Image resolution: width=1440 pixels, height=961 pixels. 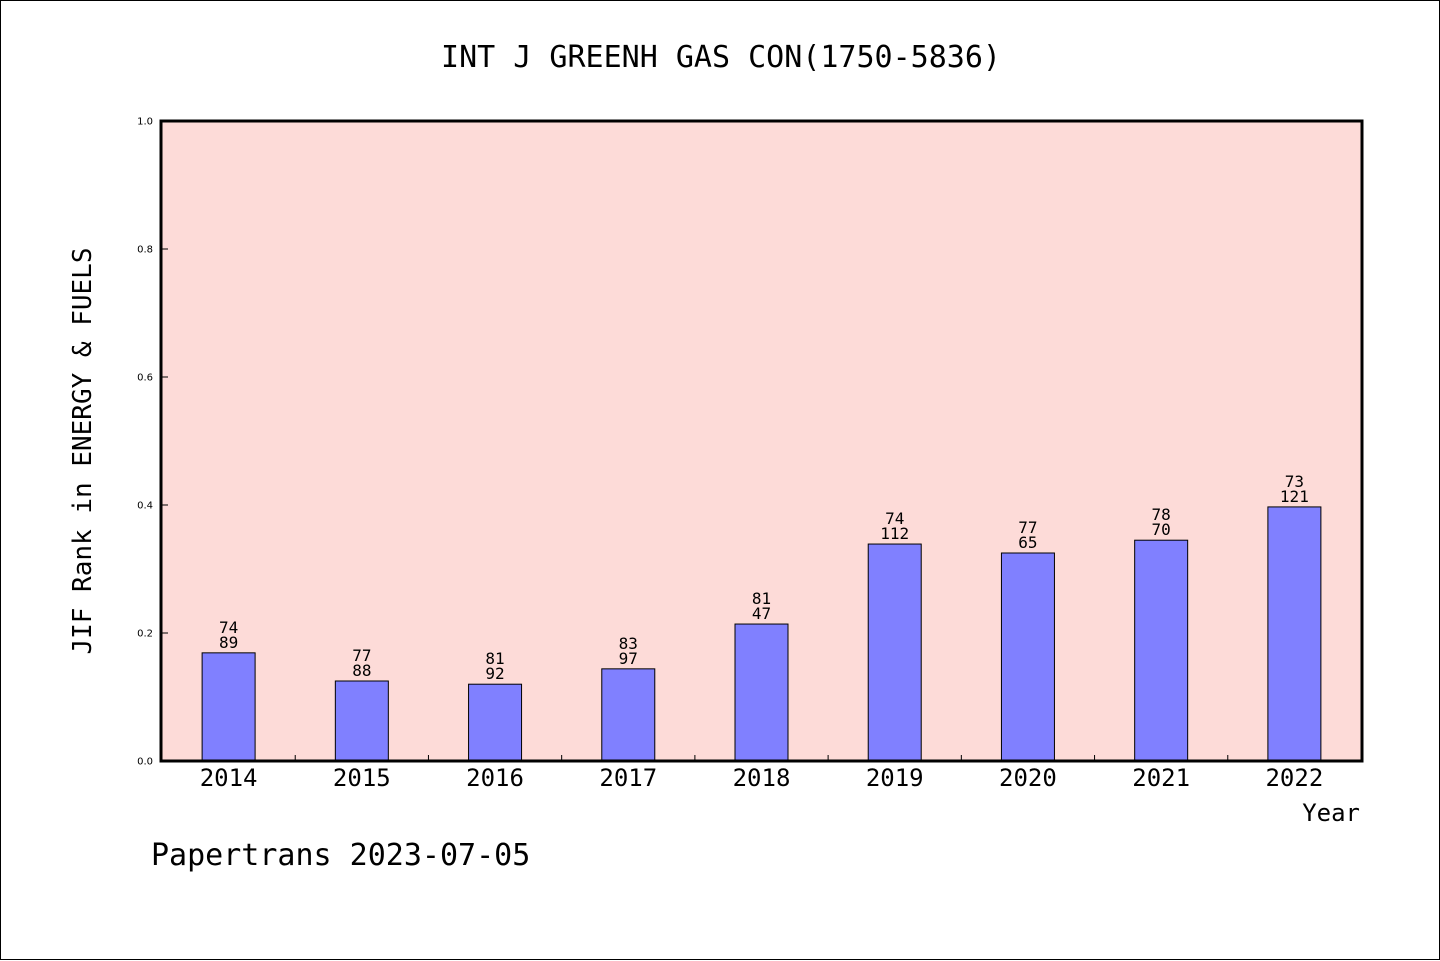 What do you see at coordinates (145, 762) in the screenshot?
I see `y-tick-0.0: 0.0` at bounding box center [145, 762].